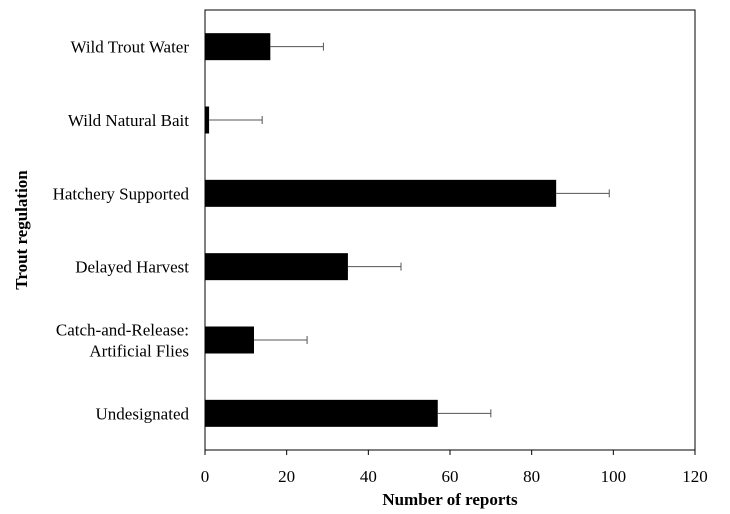 The image size is (730, 514). Describe the element at coordinates (122, 330) in the screenshot. I see `category-label: Catch-and-Release:` at that location.